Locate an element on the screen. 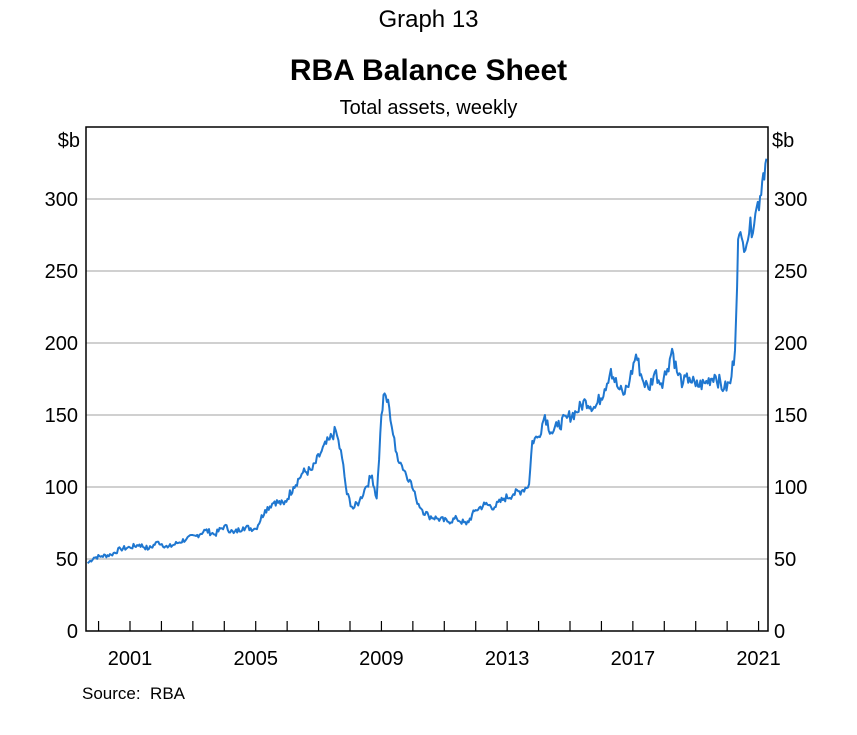 This screenshot has height=735, width=857. y-axis-left: 0 50 100 150 200 250 300 is located at coordinates (61, 416).